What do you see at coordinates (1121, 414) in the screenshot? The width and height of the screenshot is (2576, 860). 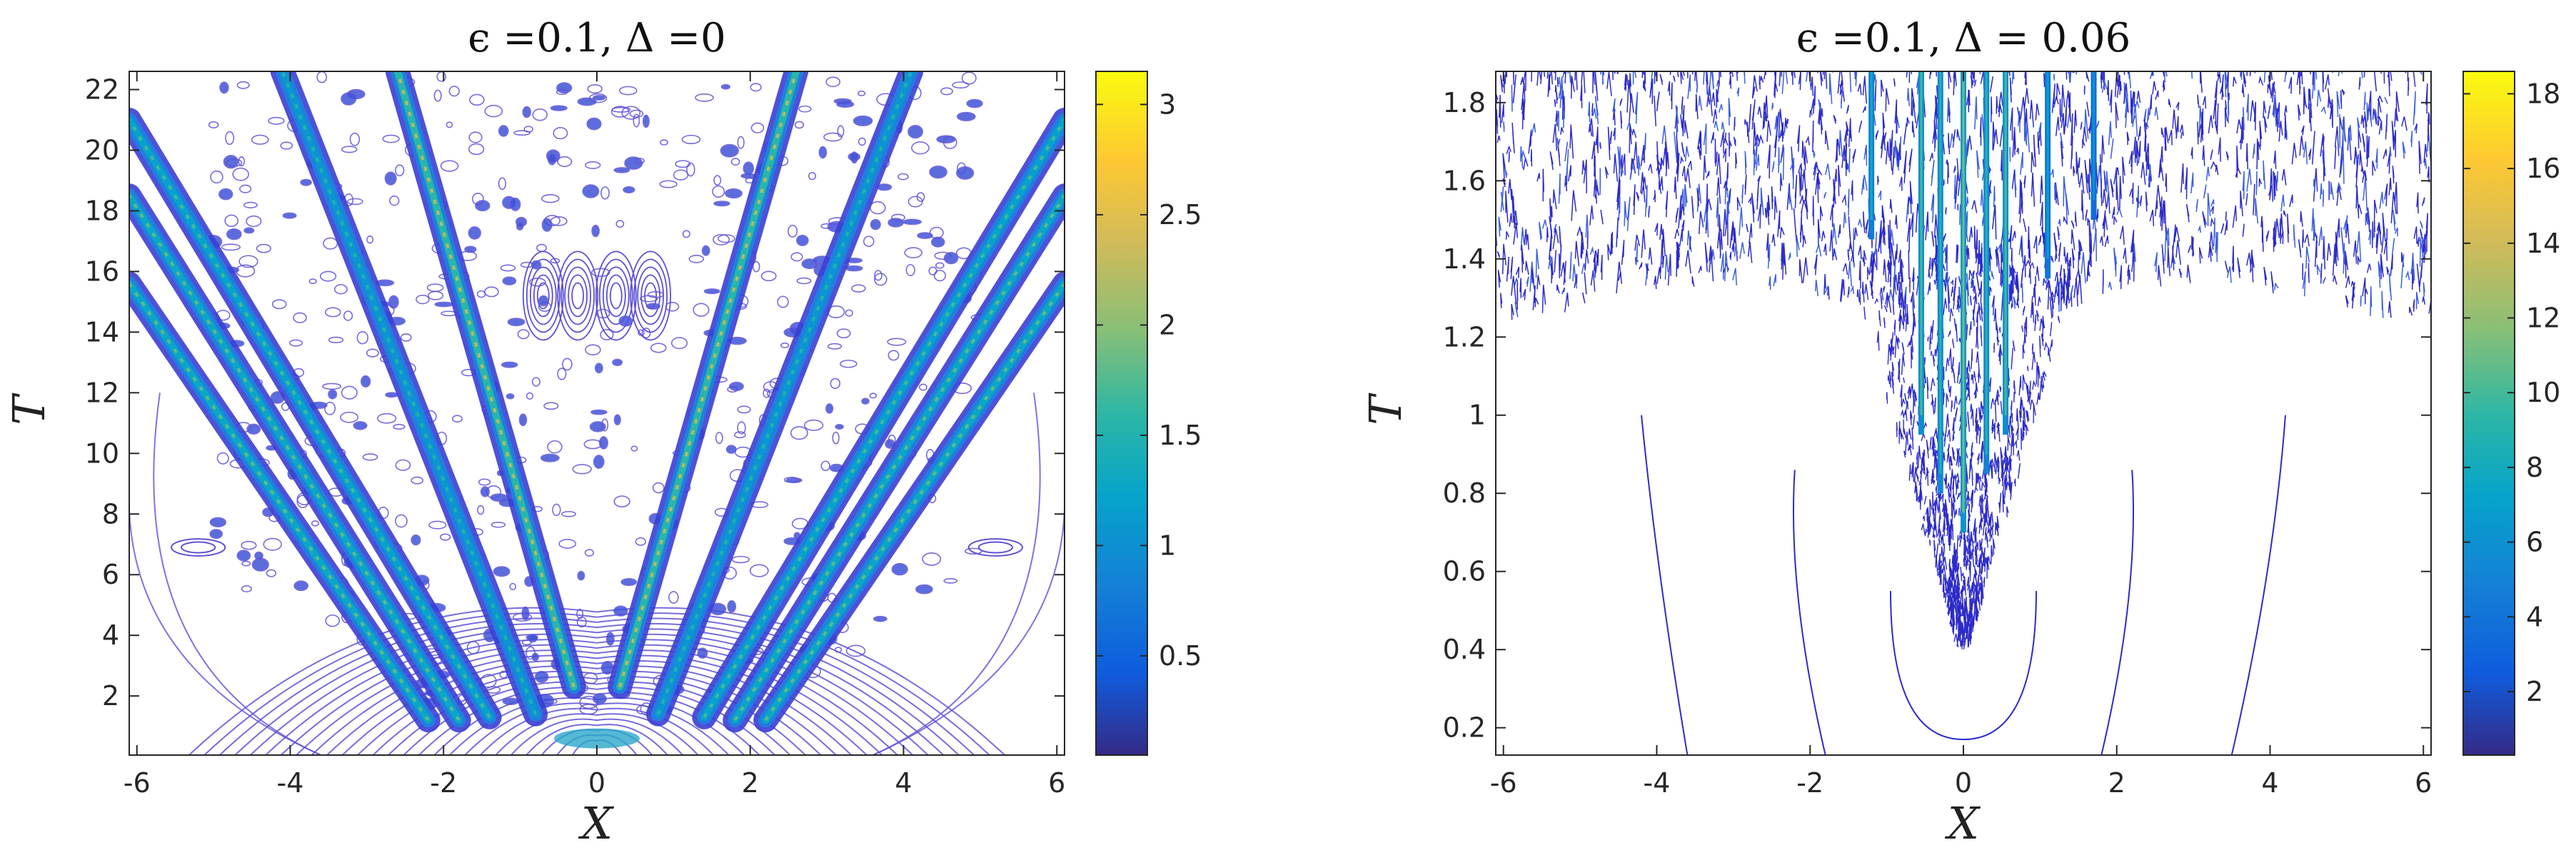 I see `left-colorbar` at bounding box center [1121, 414].